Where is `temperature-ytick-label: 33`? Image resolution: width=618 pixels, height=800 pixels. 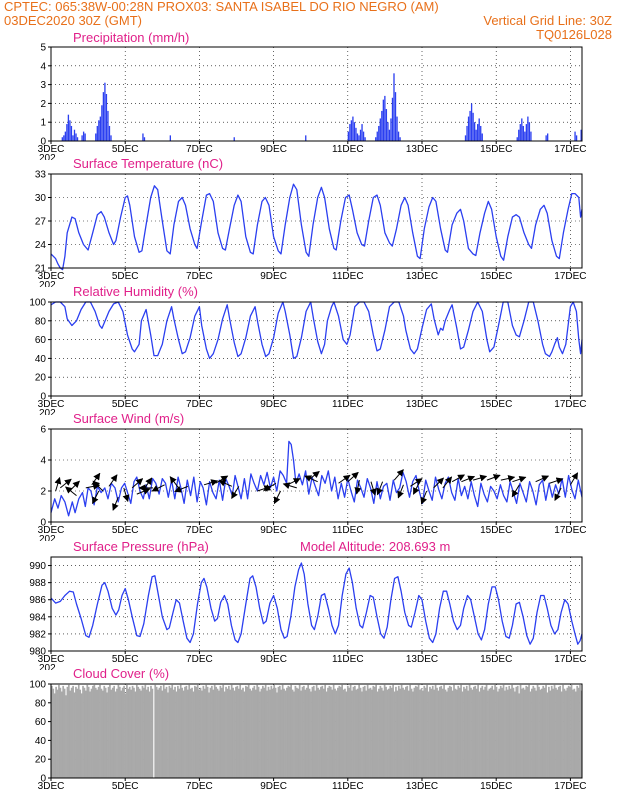
temperature-ytick-label: 33 is located at coordinates (41, 175).